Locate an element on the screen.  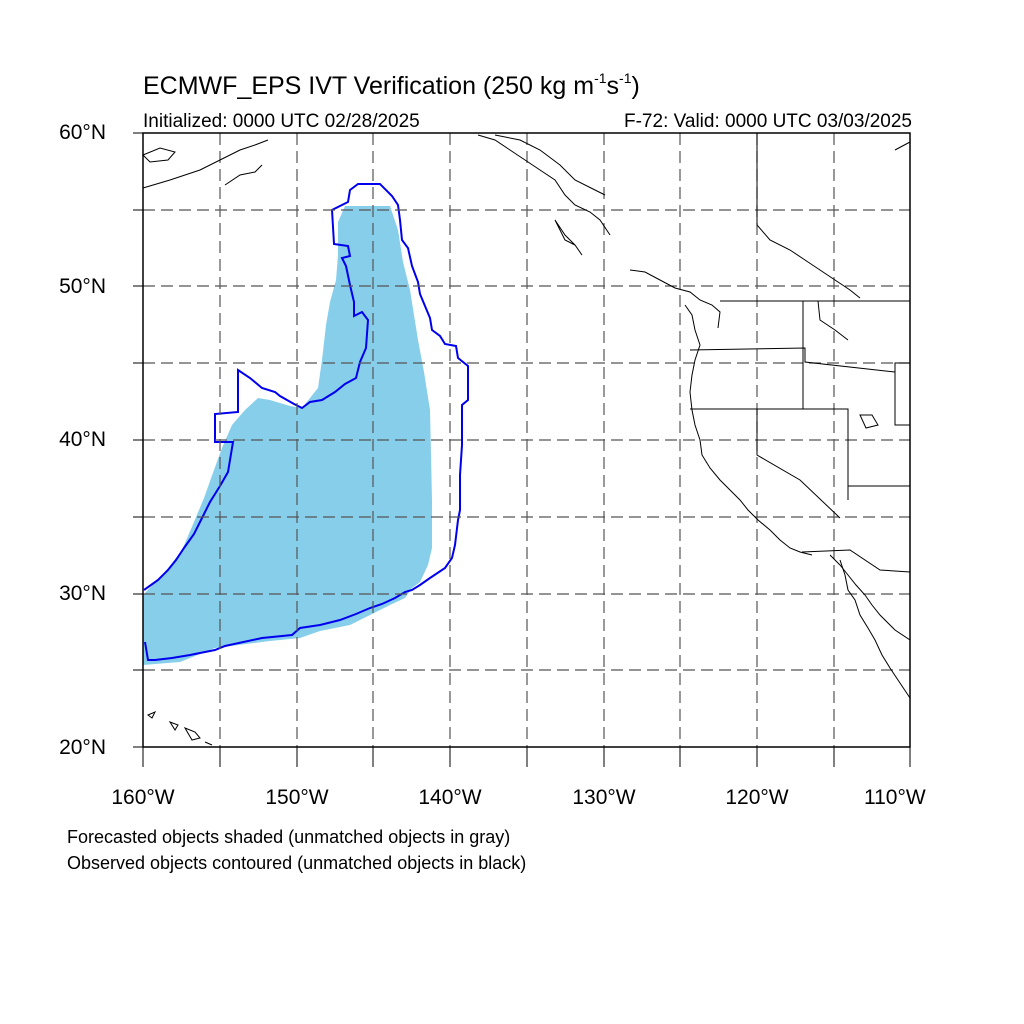
lon-label-130w: 130°W is located at coordinates (604, 797).